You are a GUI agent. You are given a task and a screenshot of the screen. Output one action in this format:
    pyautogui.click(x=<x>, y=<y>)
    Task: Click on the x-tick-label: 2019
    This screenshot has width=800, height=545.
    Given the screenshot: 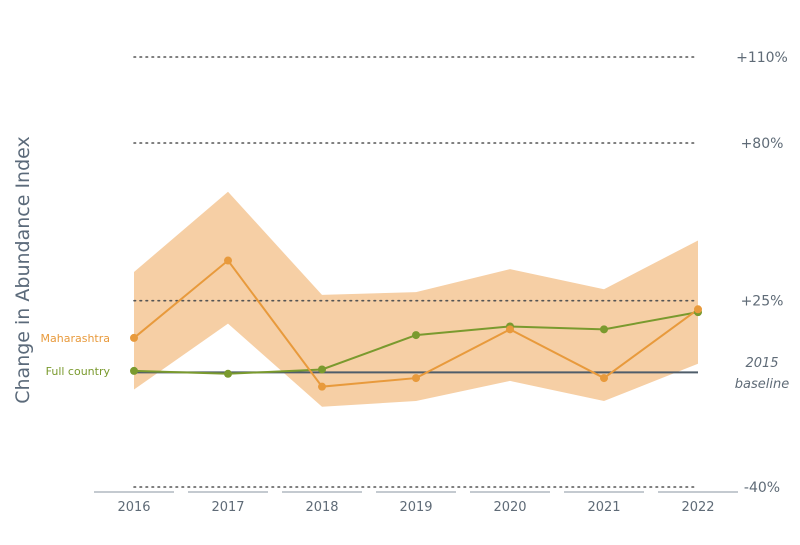 What is the action you would take?
    pyautogui.click(x=415, y=507)
    